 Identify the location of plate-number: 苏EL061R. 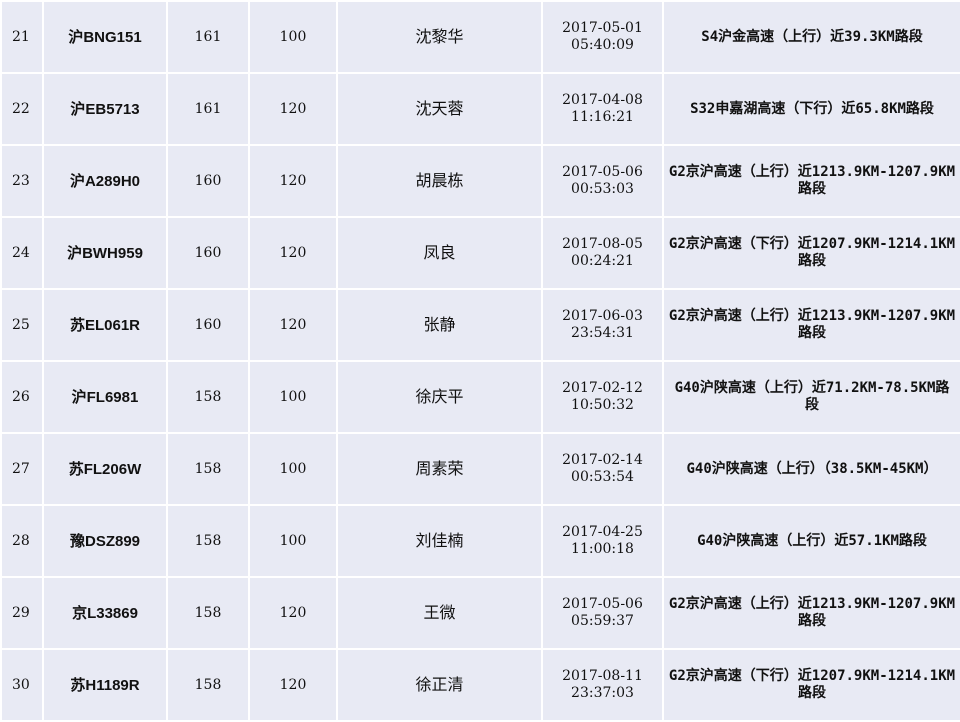
(105, 325).